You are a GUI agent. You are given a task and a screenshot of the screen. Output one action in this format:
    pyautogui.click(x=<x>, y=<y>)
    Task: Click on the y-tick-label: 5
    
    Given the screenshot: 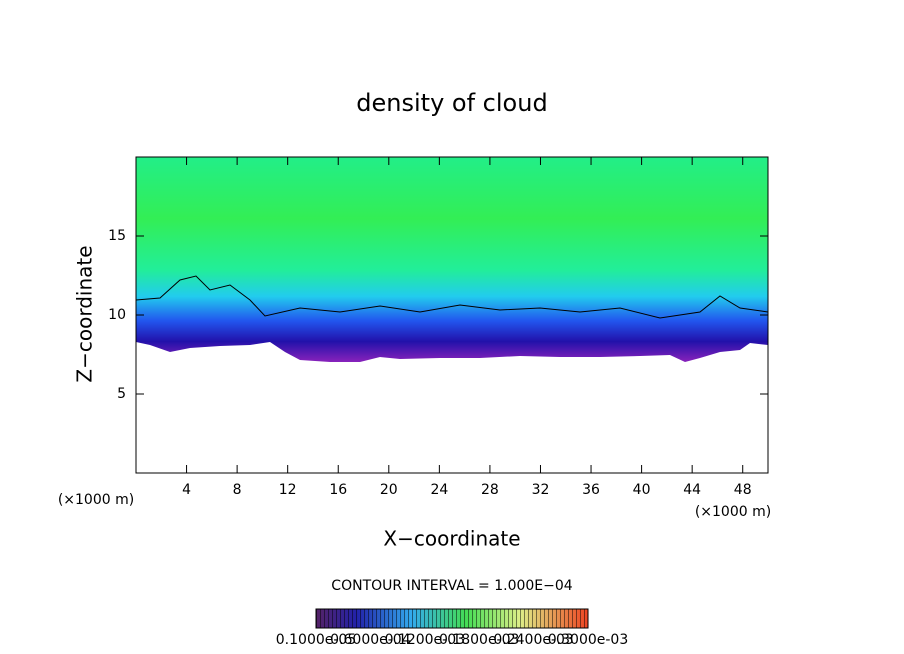 What is the action you would take?
    pyautogui.click(x=121, y=394)
    